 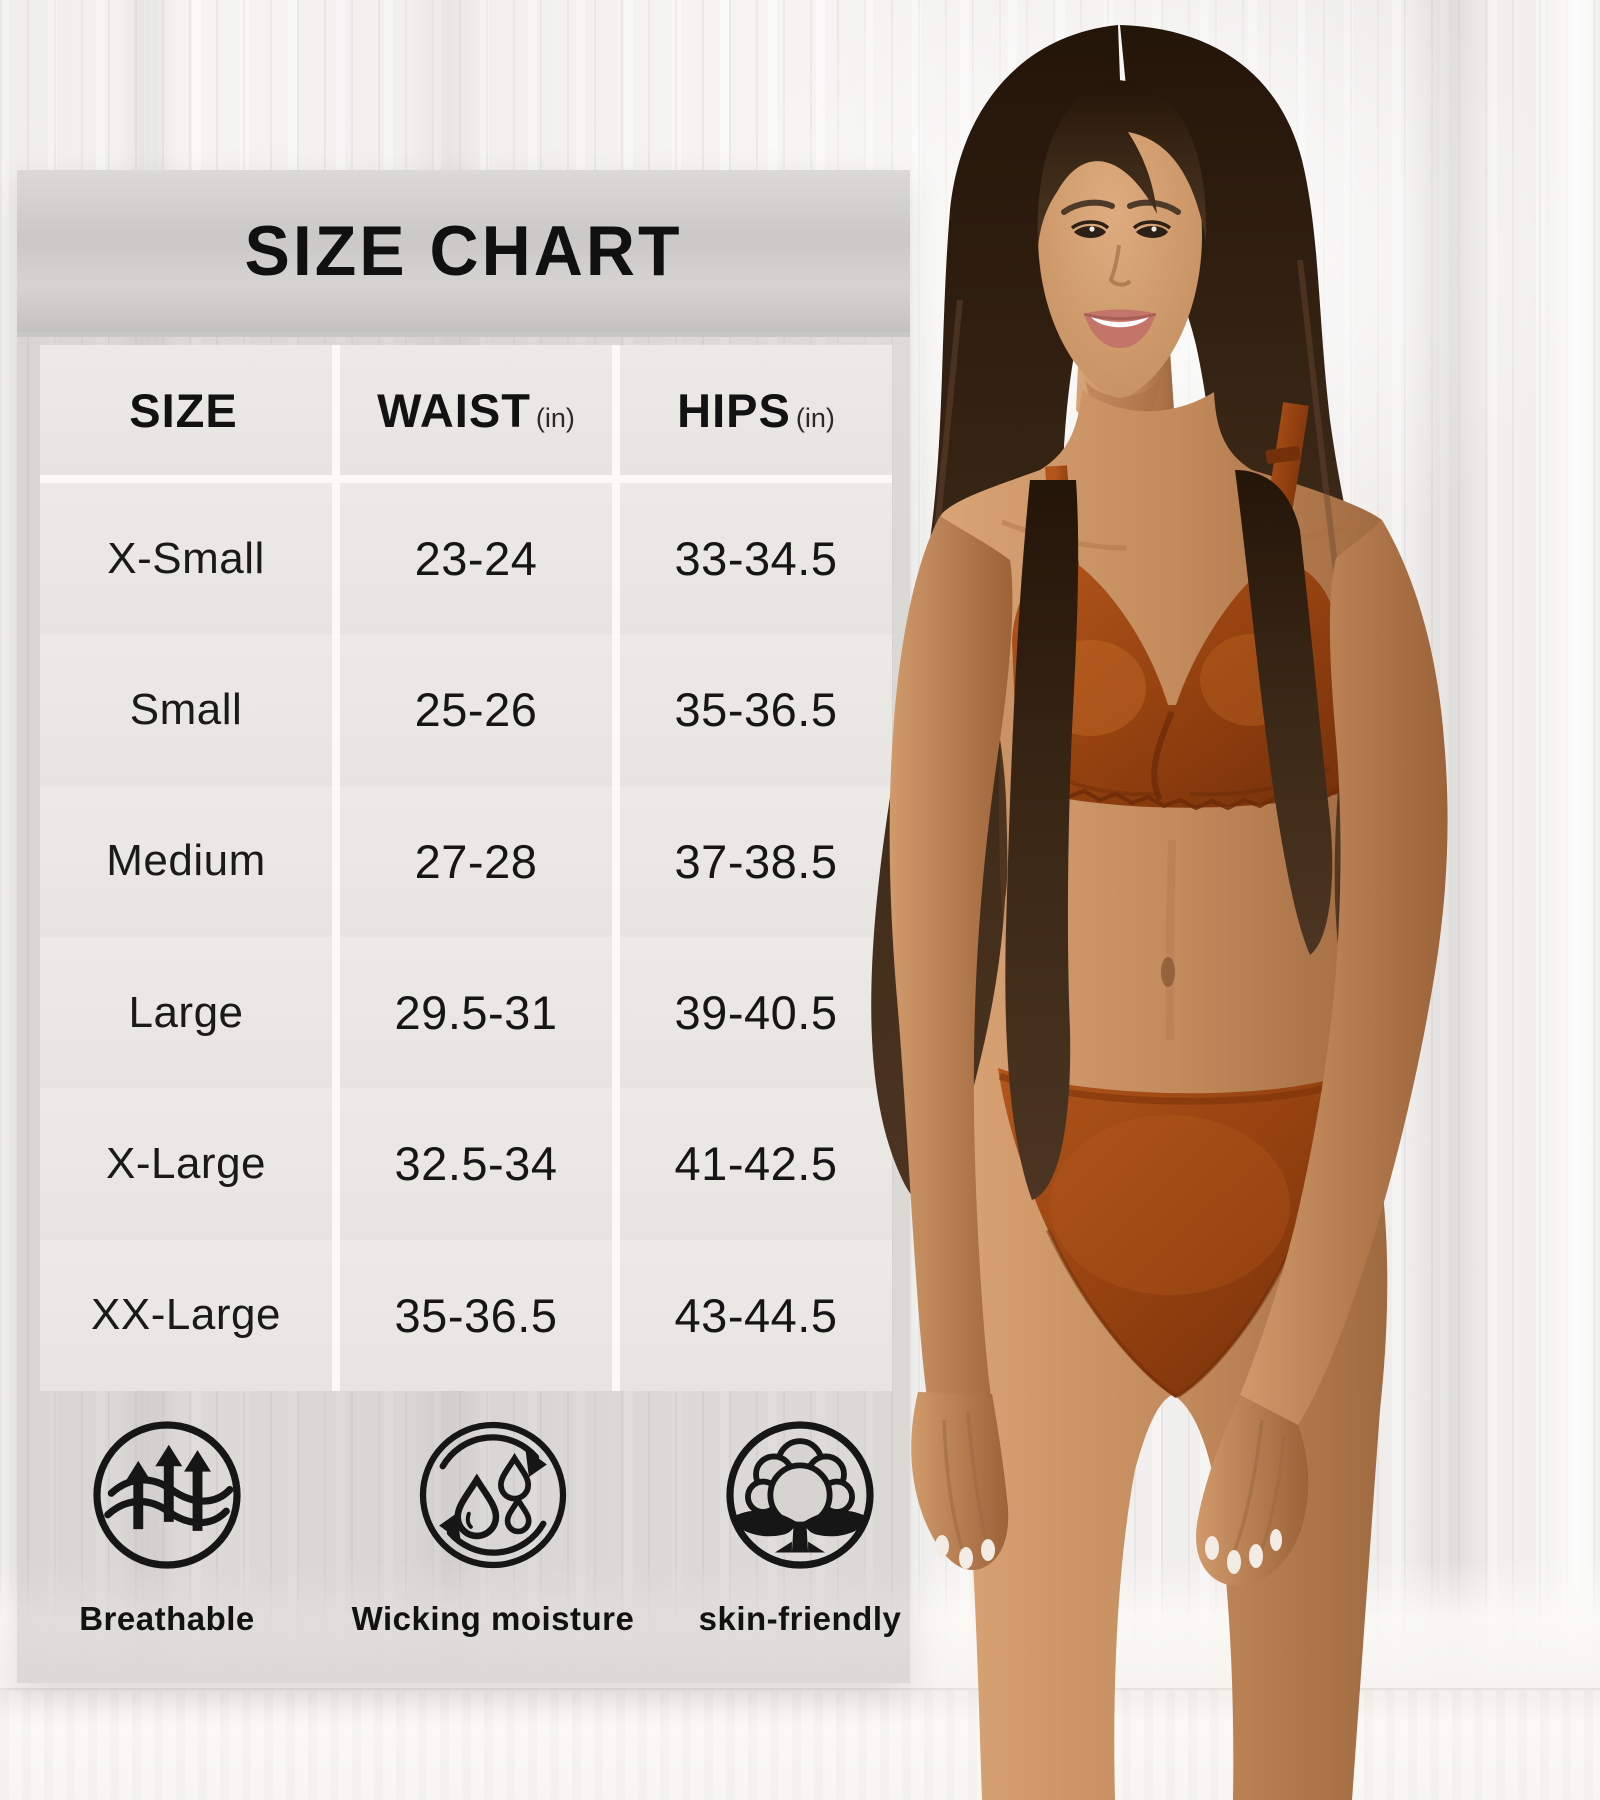 I want to click on wicking-moisture-icon, so click(x=493, y=1495).